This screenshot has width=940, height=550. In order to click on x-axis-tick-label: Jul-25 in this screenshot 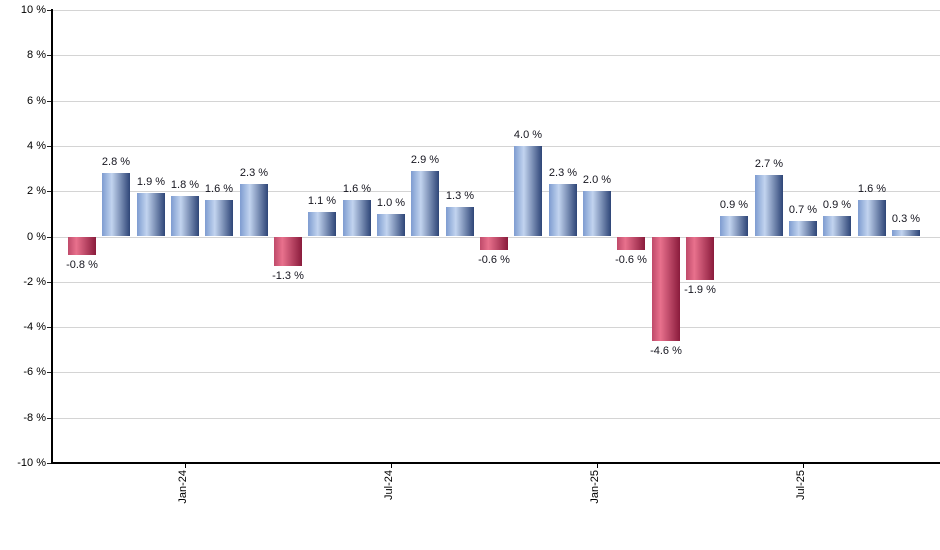, I will do `click(800, 485)`.